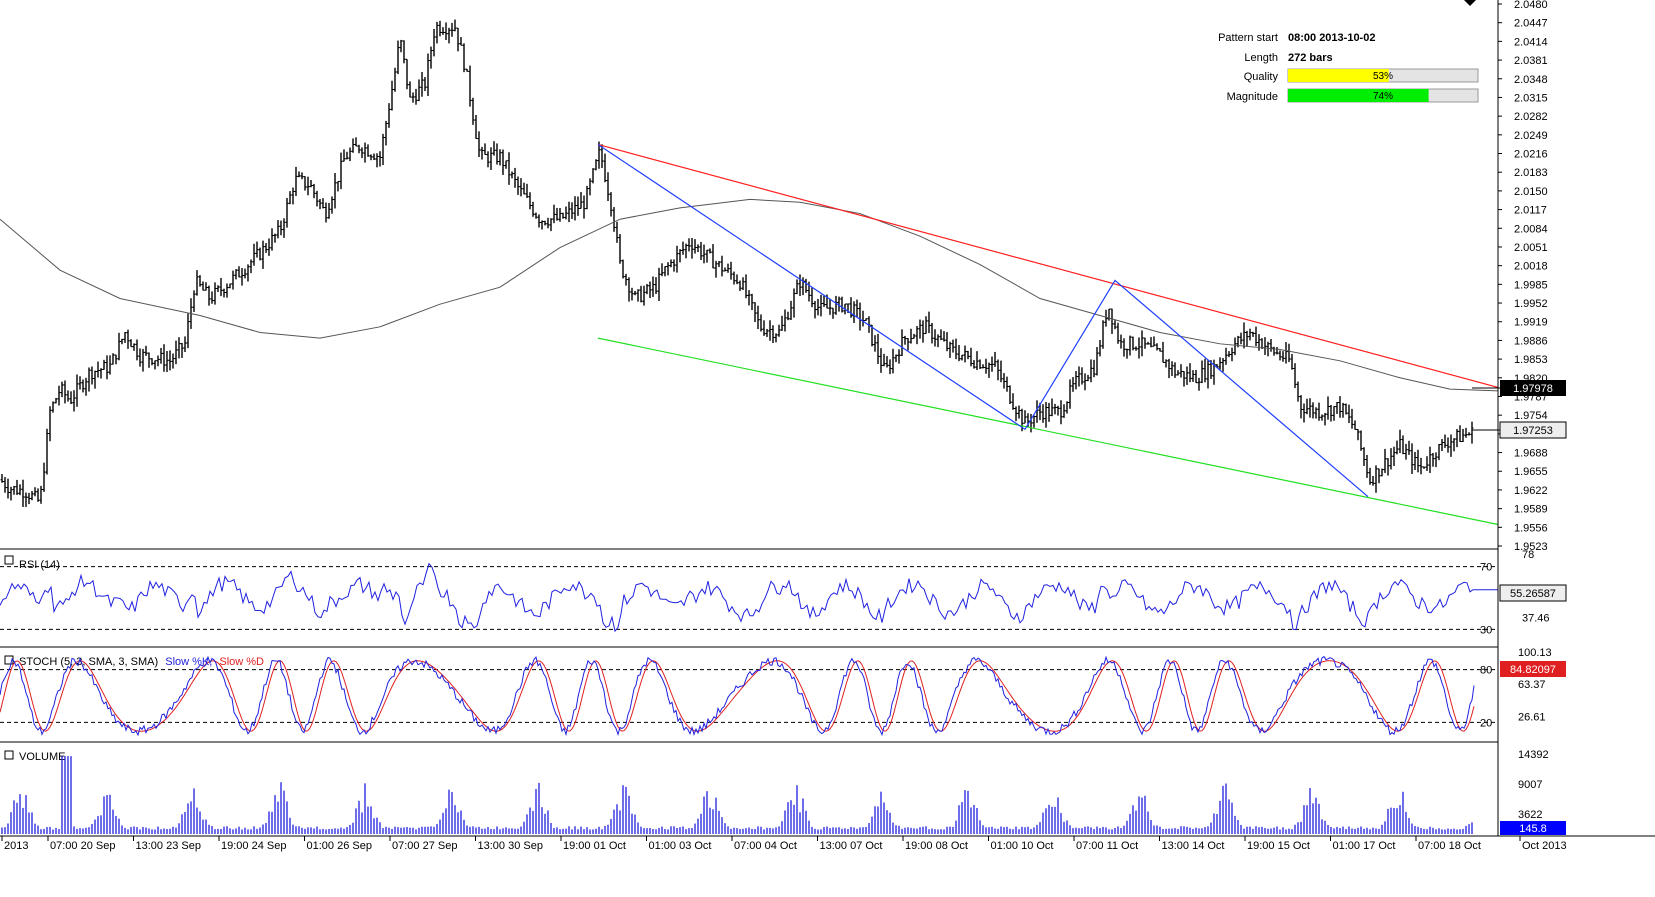  What do you see at coordinates (1531, 248) in the screenshot?
I see `price-tick-label: 2.0051` at bounding box center [1531, 248].